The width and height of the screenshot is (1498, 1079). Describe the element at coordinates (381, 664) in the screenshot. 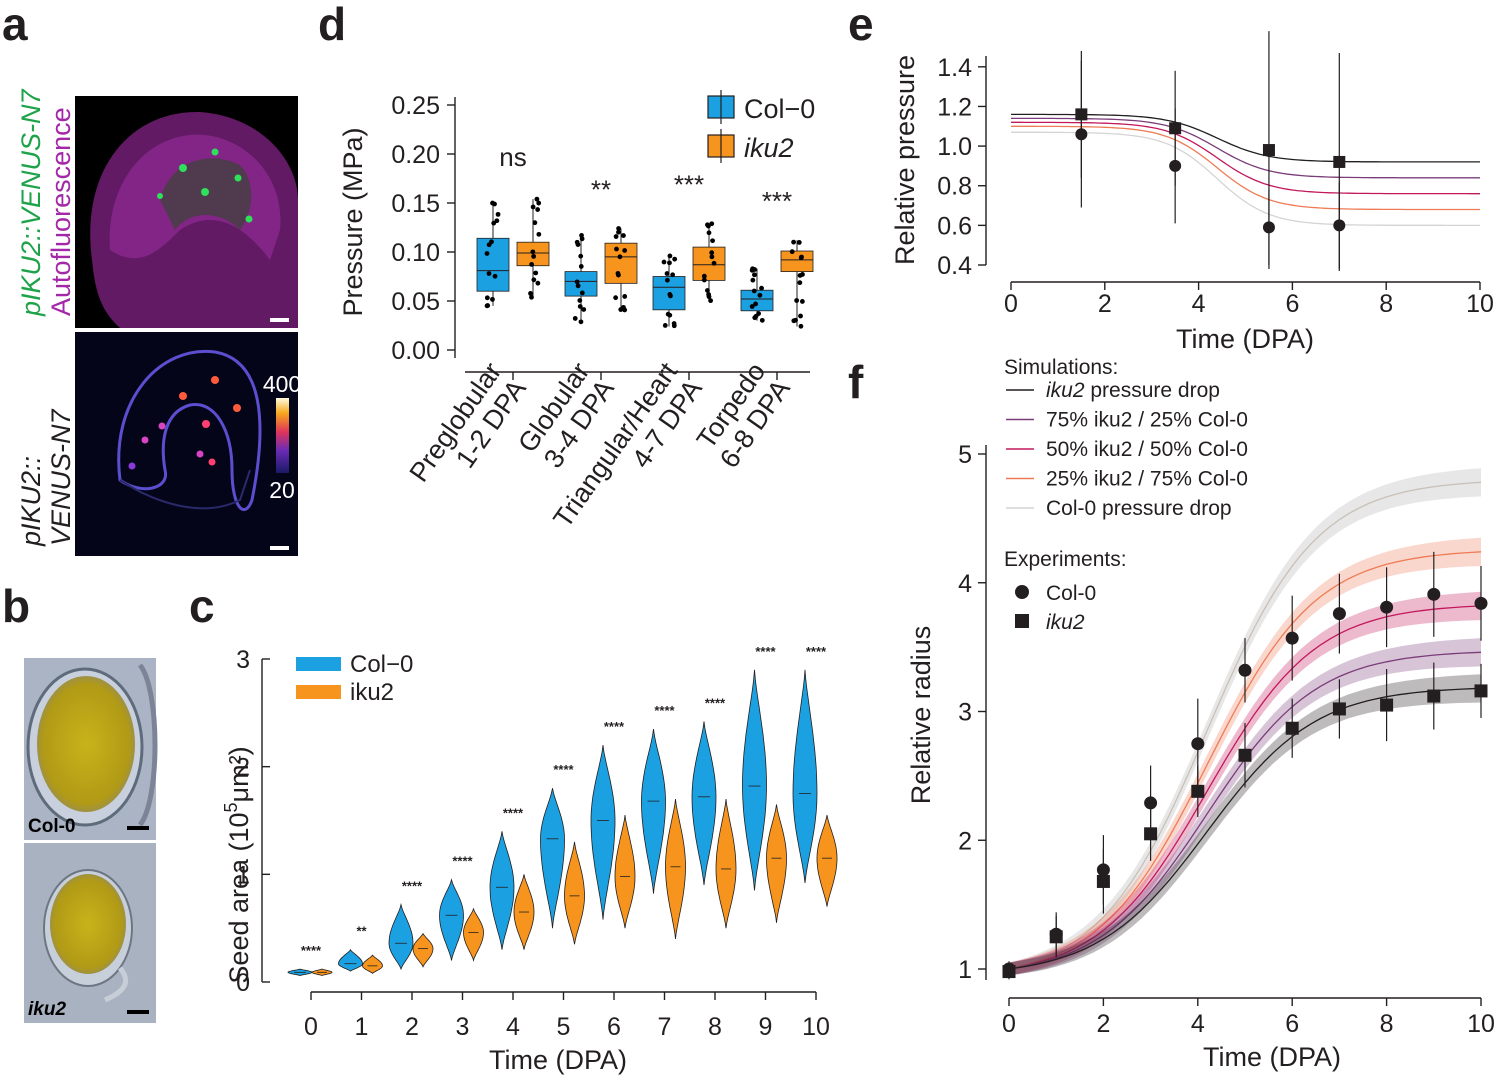

I see `c-legend-col0: Col−0` at that location.